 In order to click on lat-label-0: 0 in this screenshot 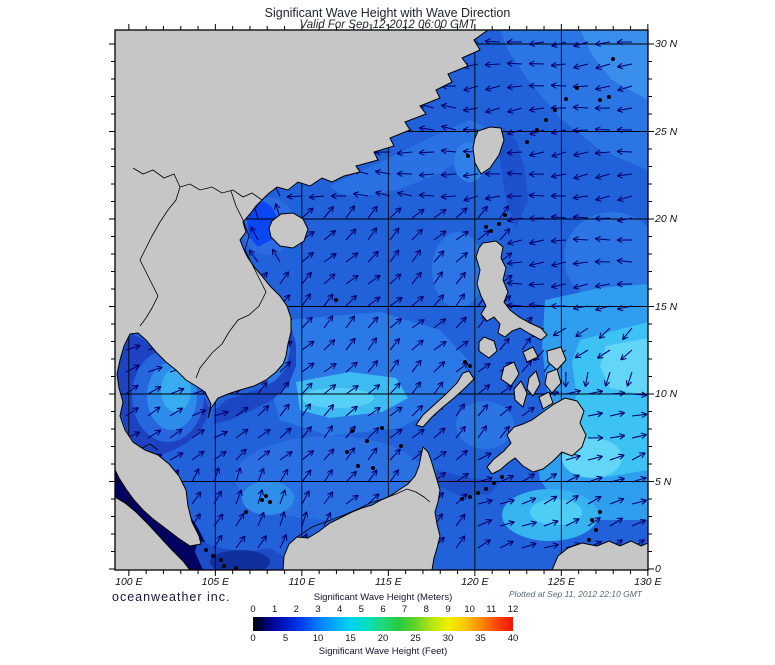, I will do `click(658, 569)`.